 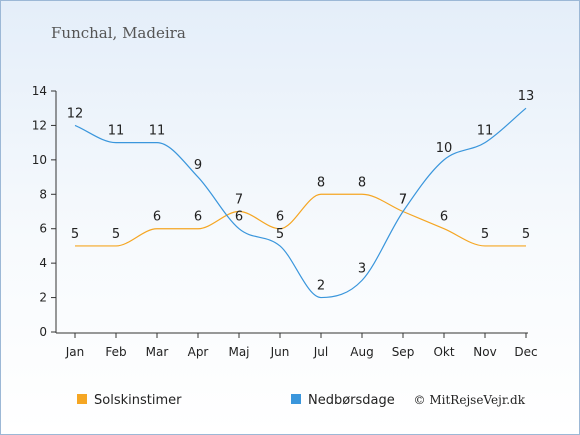 What do you see at coordinates (236, 400) in the screenshot?
I see `legend: Solskinstimer Nedbørsdage` at bounding box center [236, 400].